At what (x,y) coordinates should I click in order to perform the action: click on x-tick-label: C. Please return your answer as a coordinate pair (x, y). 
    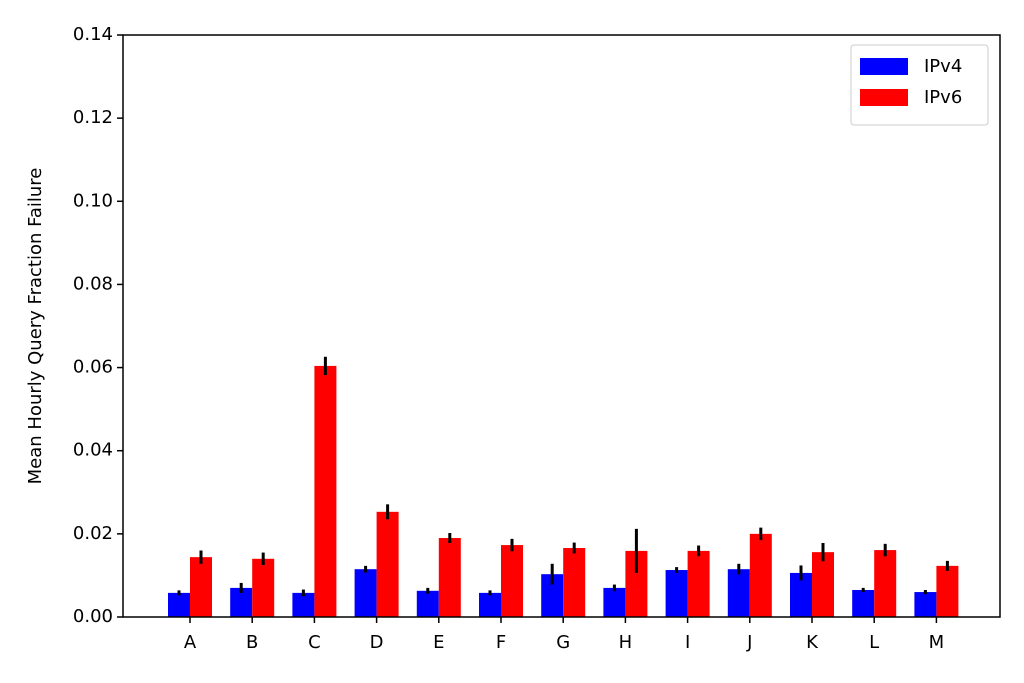
    Looking at the image, I should click on (314, 642).